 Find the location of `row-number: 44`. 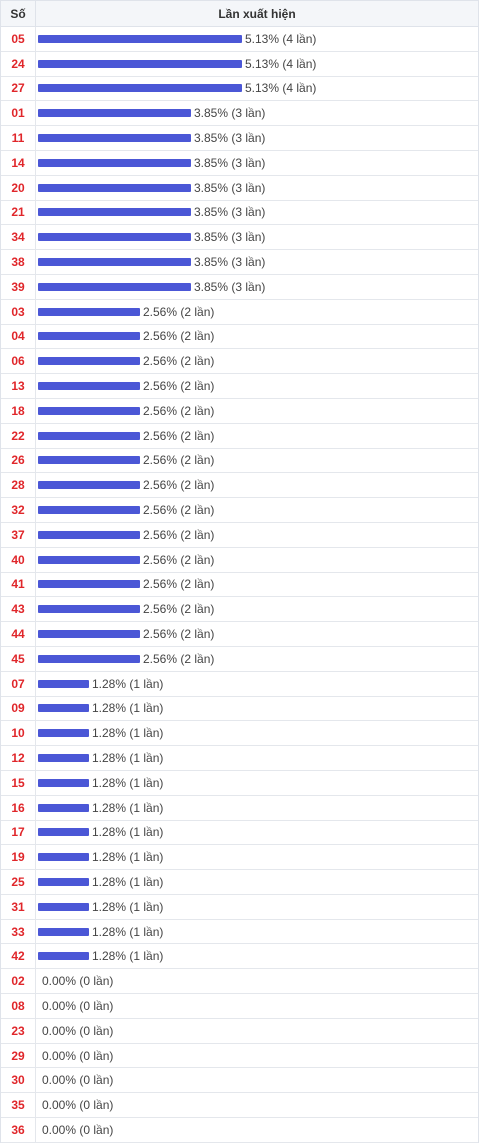

row-number: 44 is located at coordinates (18, 634).